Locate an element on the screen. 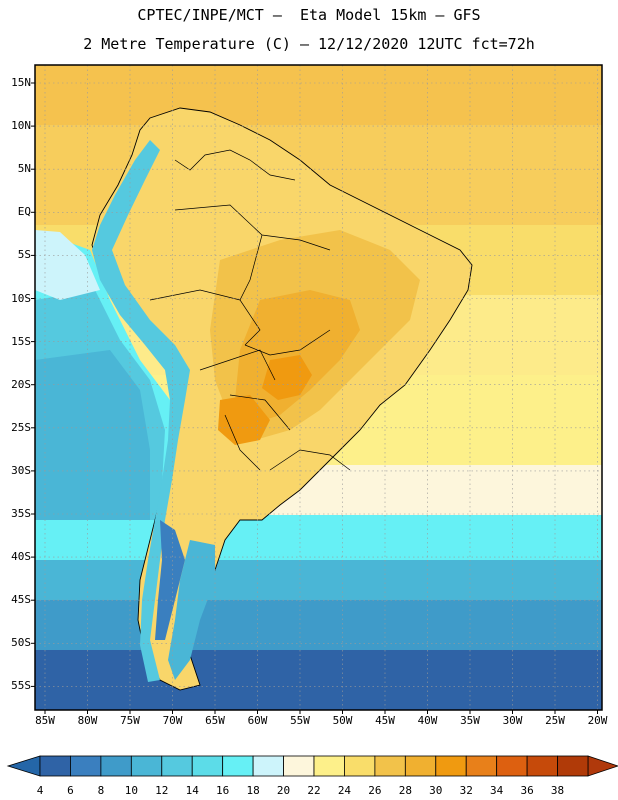 The width and height of the screenshot is (618, 800). lon-label-20w: 20W is located at coordinates (597, 720).